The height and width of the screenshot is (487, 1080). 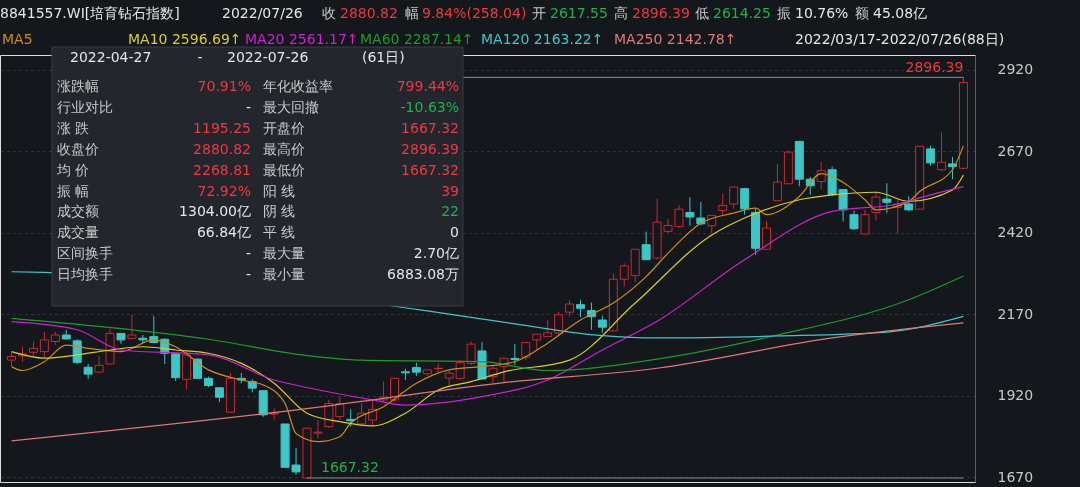 I want to click on text: MA5, so click(x=17, y=39).